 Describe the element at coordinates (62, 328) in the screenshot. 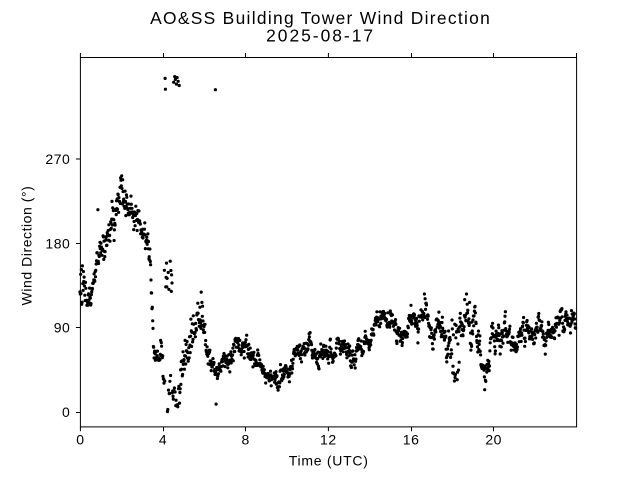

I see `svg-text: 90` at that location.